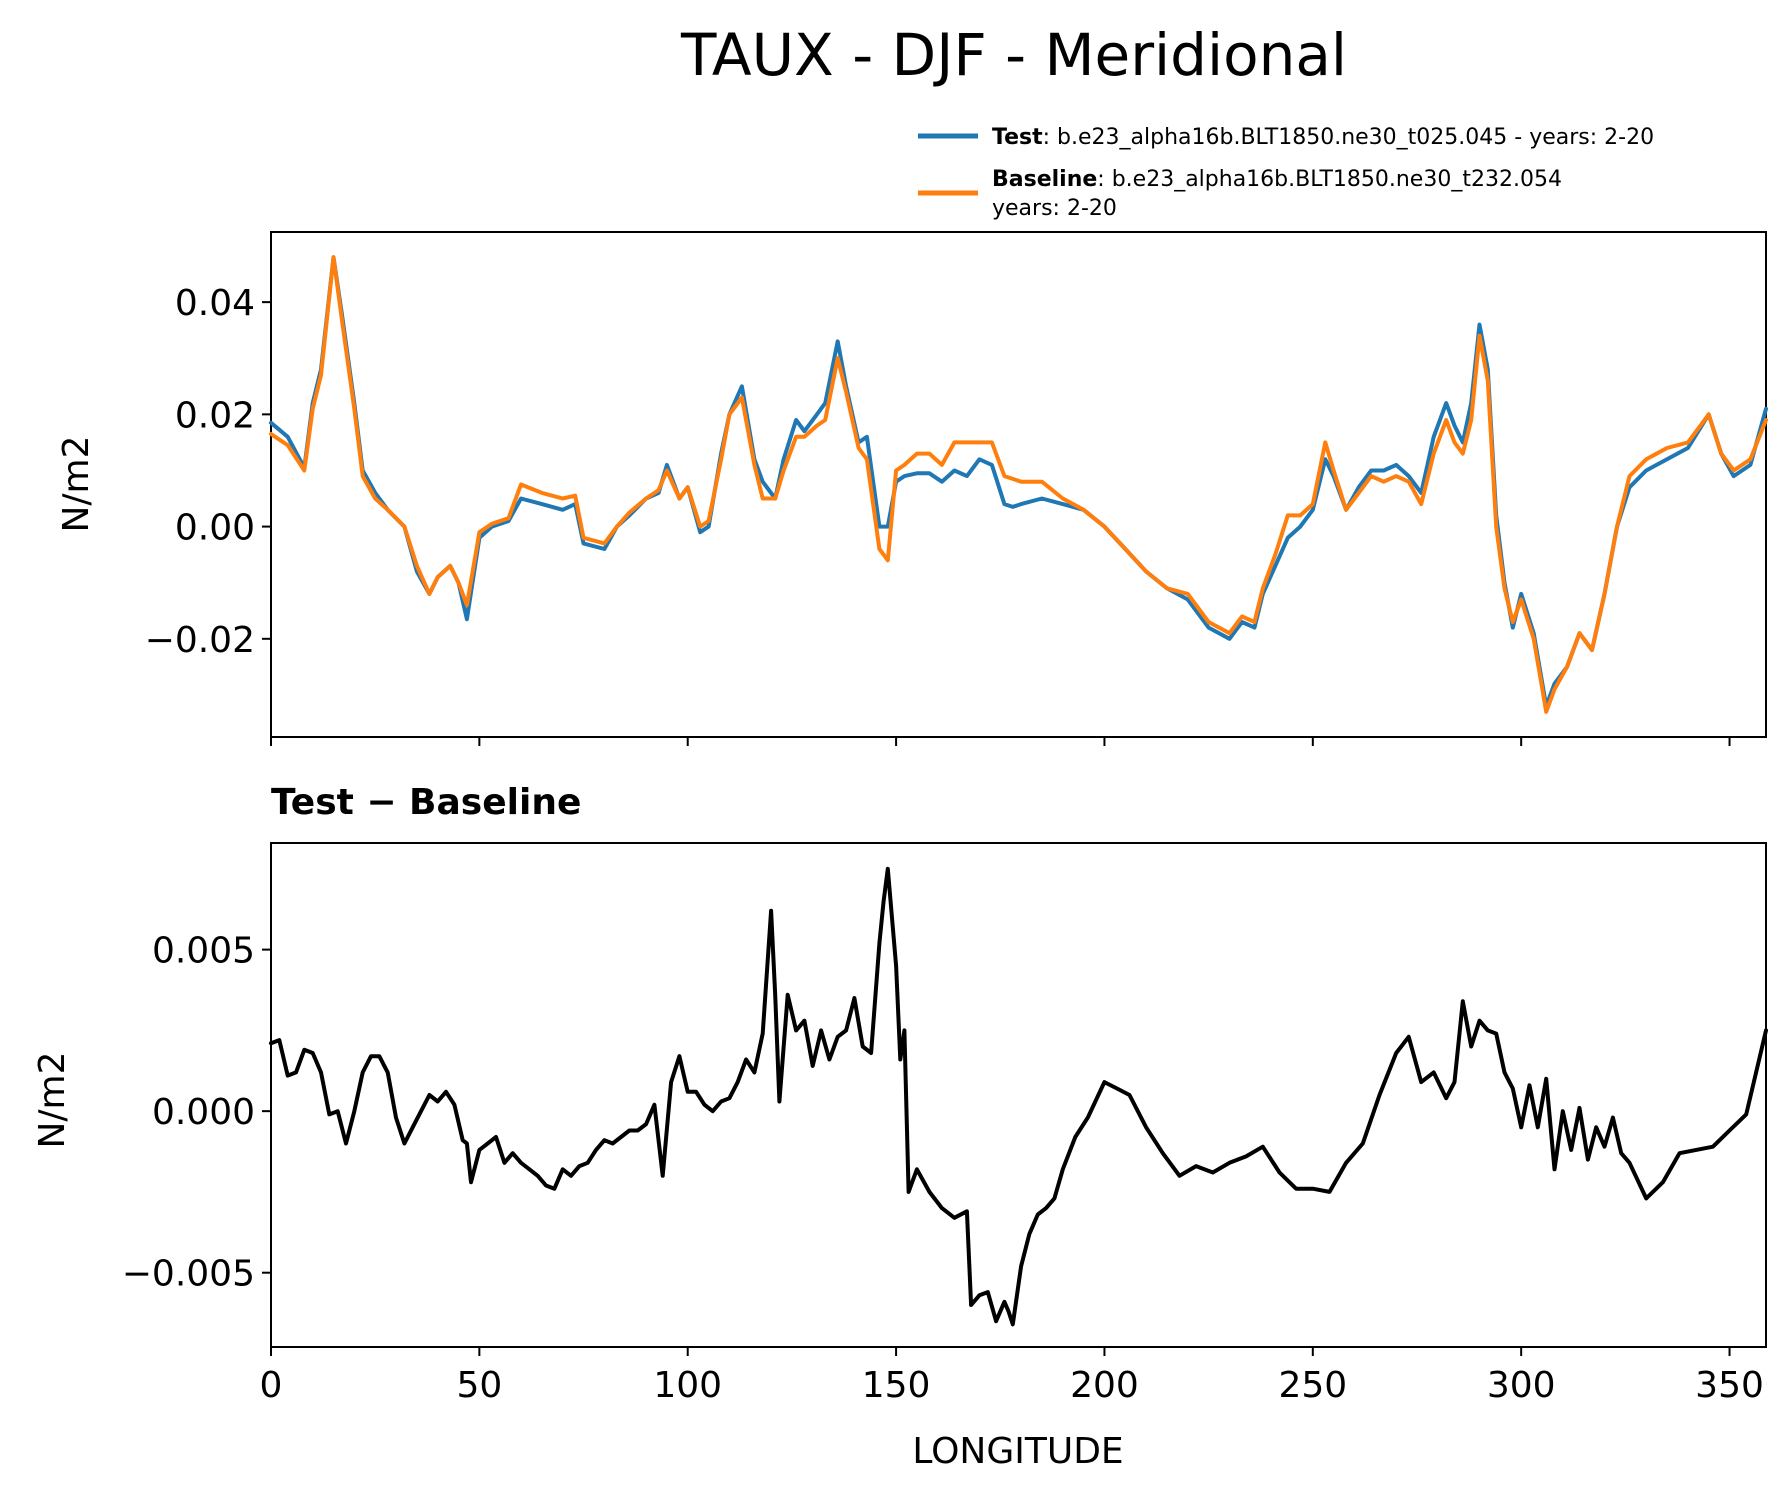  What do you see at coordinates (1104, 1385) in the screenshot?
I see `xtick-label: 200` at bounding box center [1104, 1385].